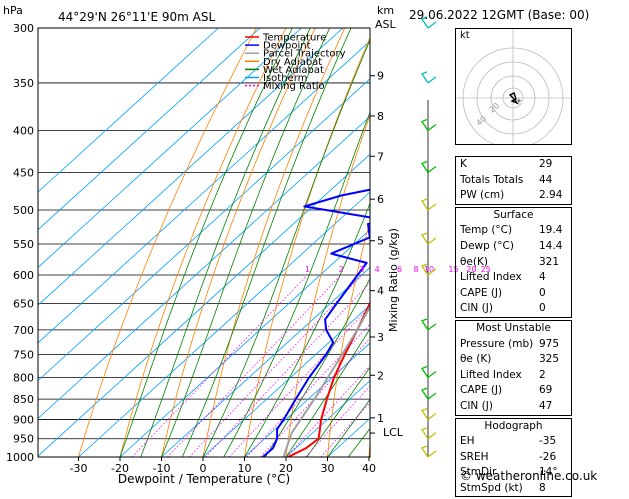  What do you see at coordinates (380, 418) in the screenshot?
I see `height-tick-label: 1` at bounding box center [380, 418].